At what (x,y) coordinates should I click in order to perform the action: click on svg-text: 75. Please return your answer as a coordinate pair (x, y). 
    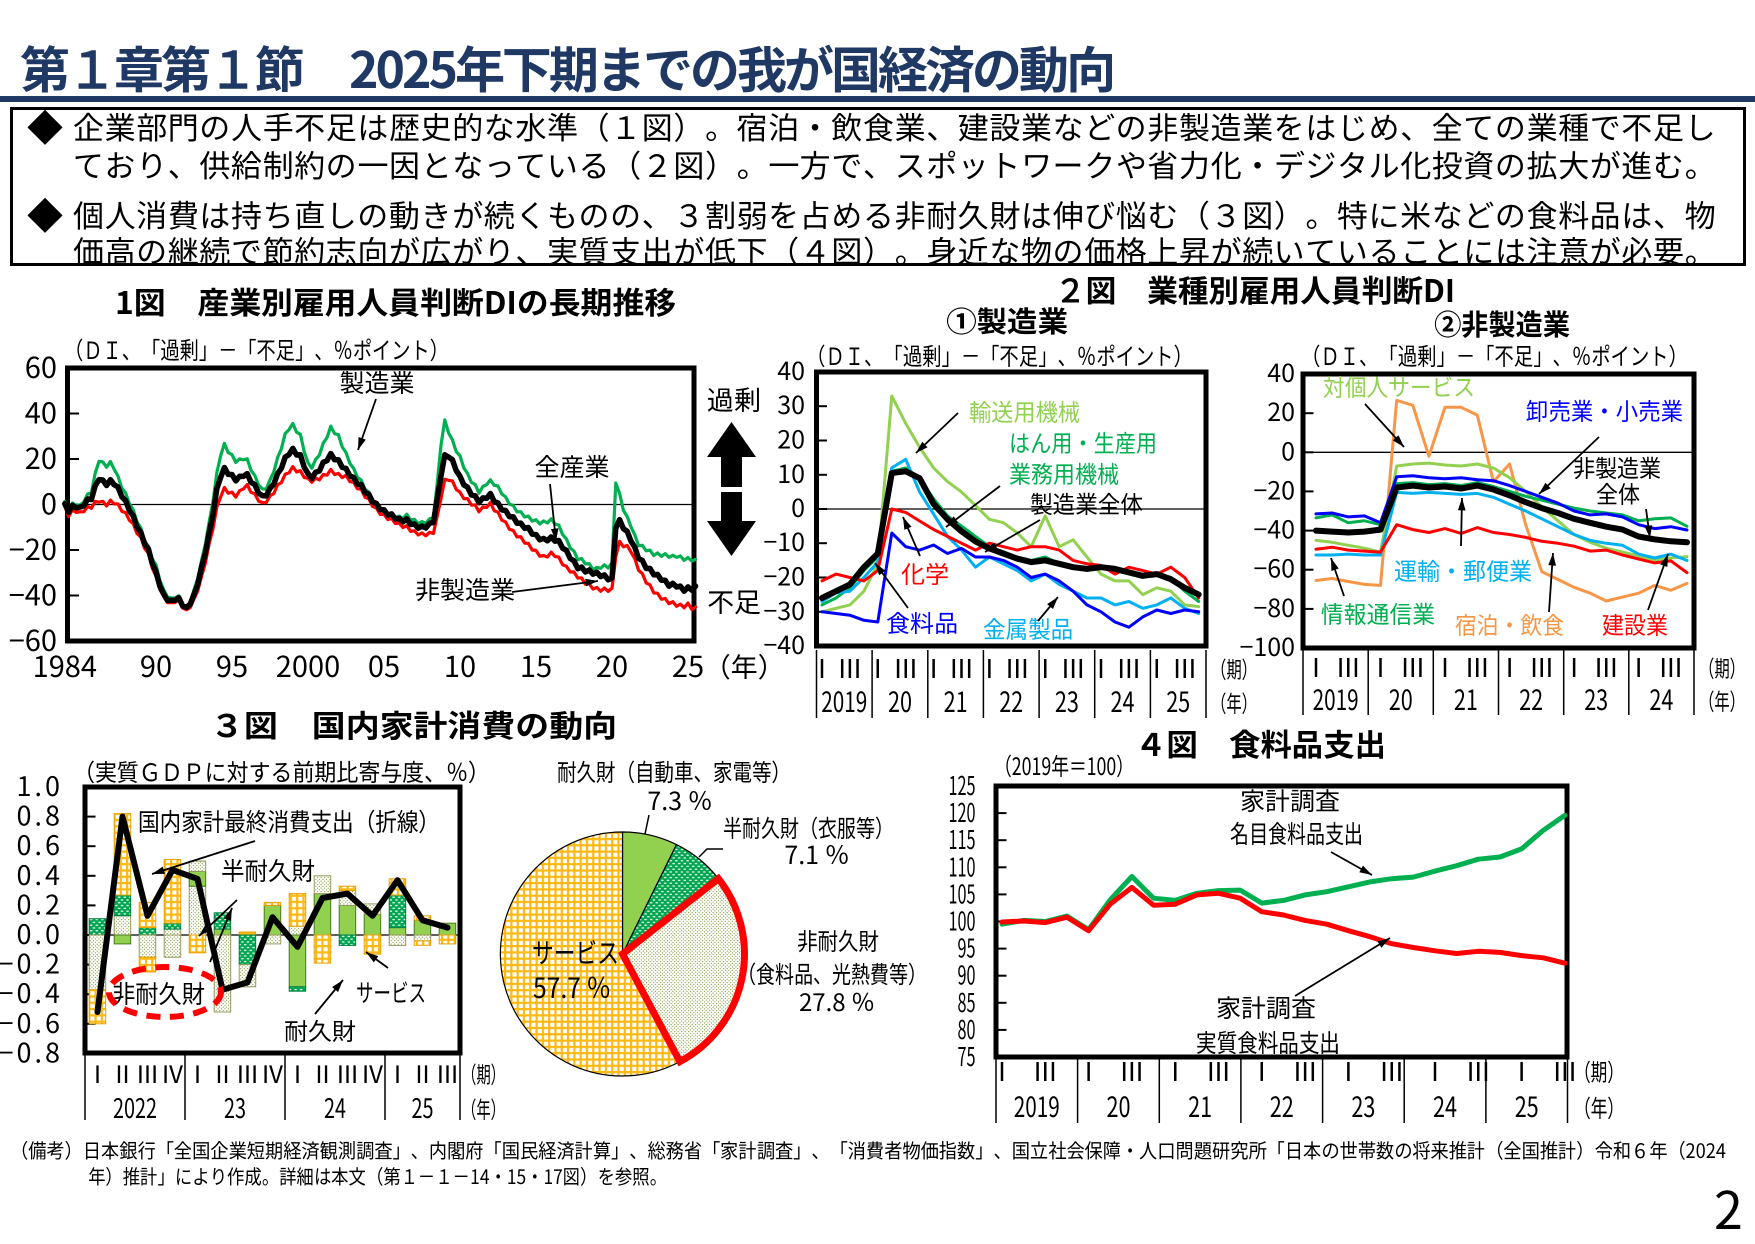
    Looking at the image, I should click on (967, 1055).